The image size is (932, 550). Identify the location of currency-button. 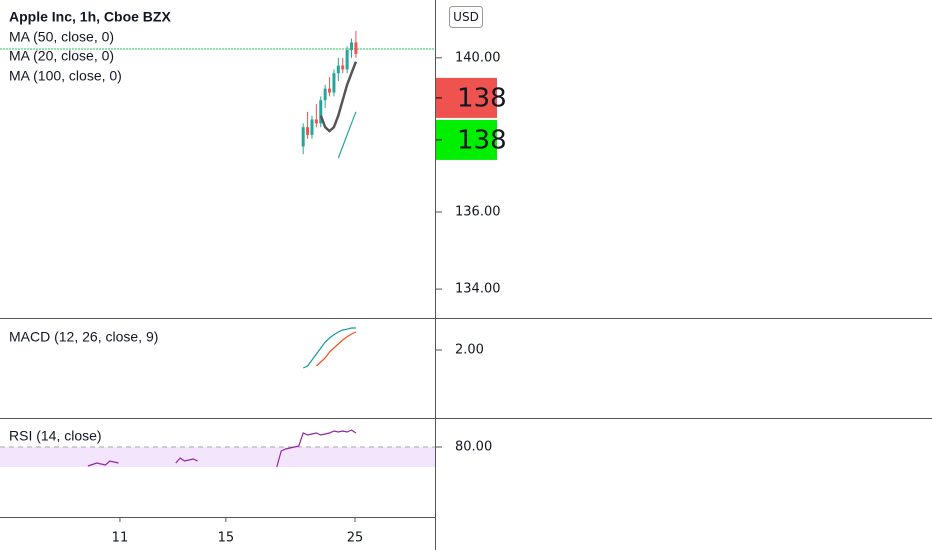
(466, 17).